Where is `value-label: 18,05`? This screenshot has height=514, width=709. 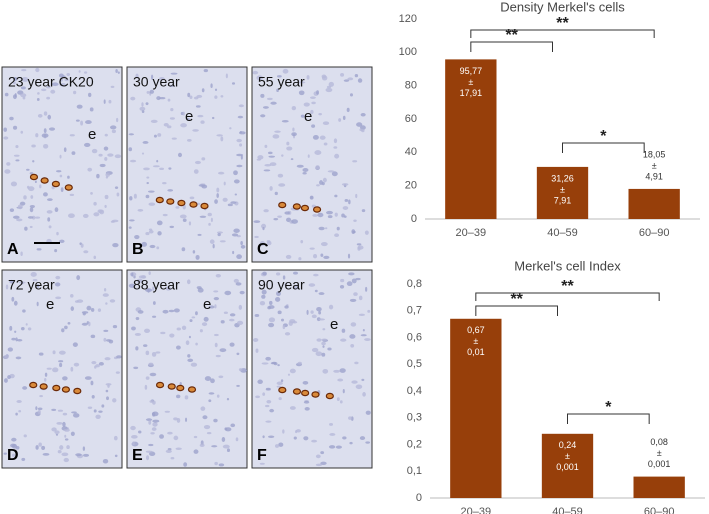
value-label: 18,05 is located at coordinates (654, 154).